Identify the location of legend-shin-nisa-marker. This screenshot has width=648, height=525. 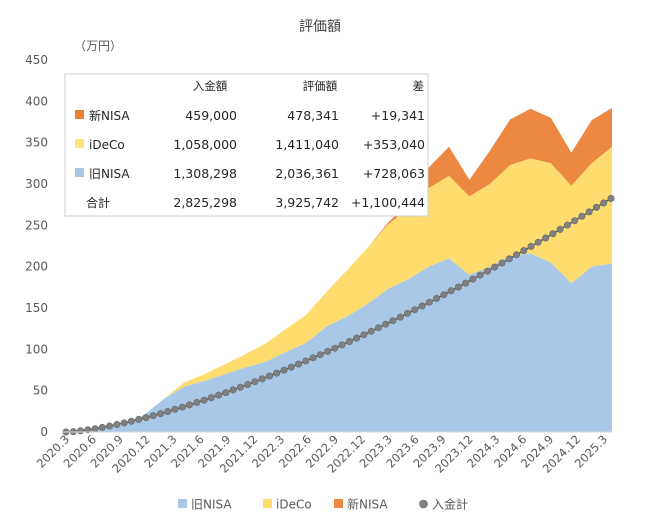
(338, 503).